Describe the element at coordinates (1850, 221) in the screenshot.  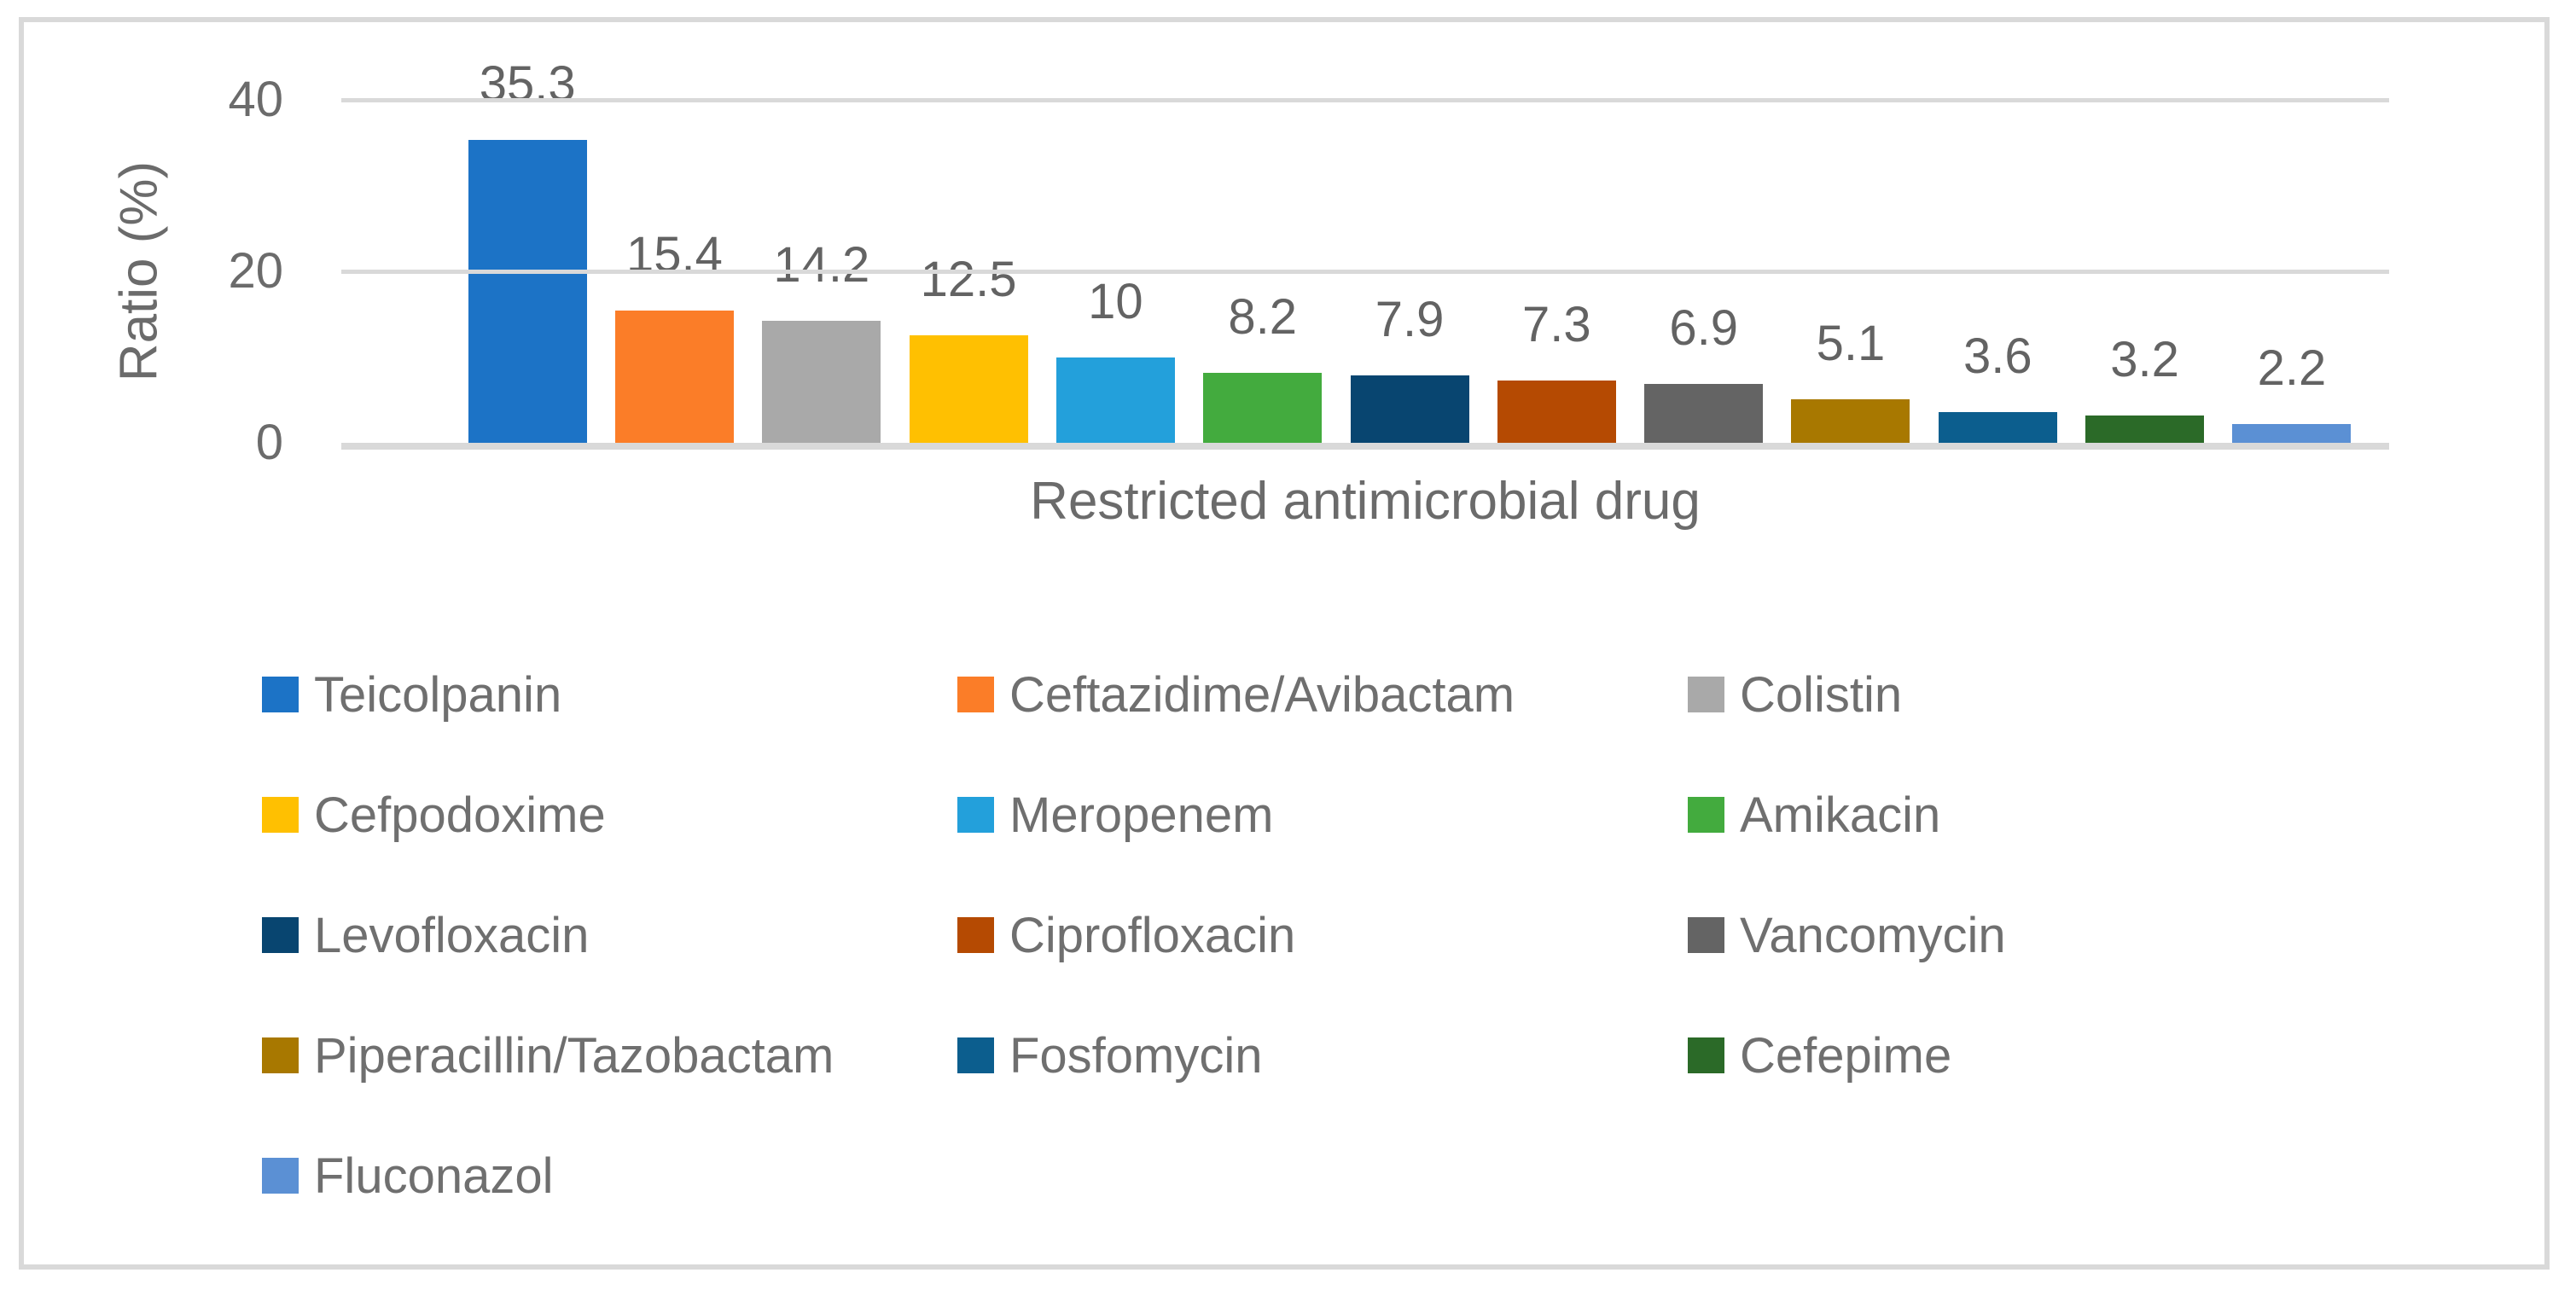
I see `bar-slot: 5.1` at that location.